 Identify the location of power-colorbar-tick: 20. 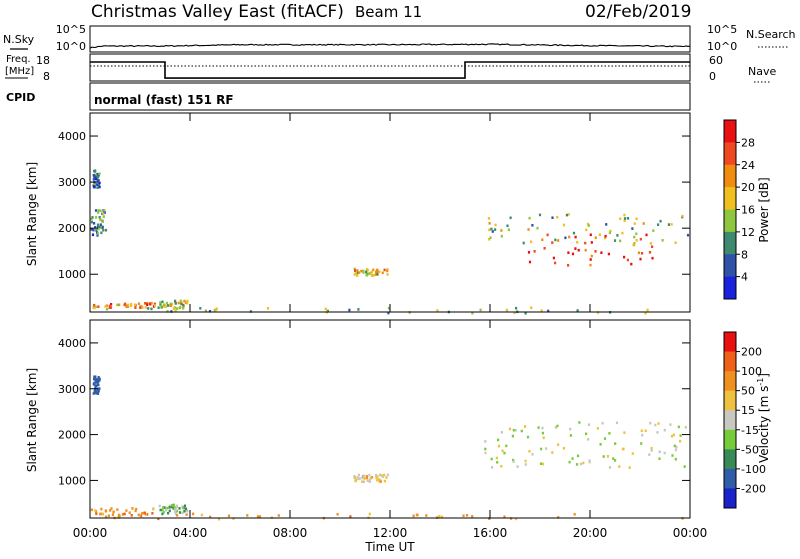
(748, 187).